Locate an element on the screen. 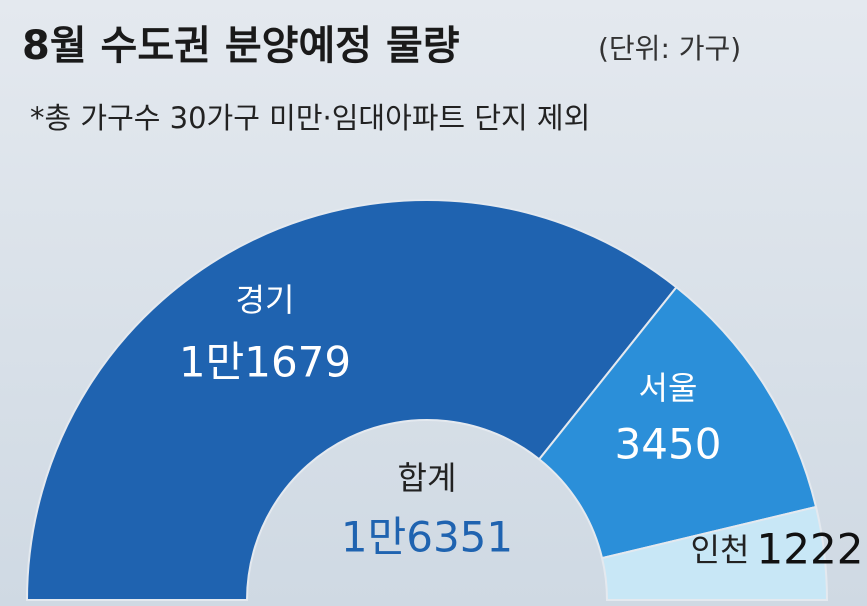  slice-value: 1222 is located at coordinates (810, 549).